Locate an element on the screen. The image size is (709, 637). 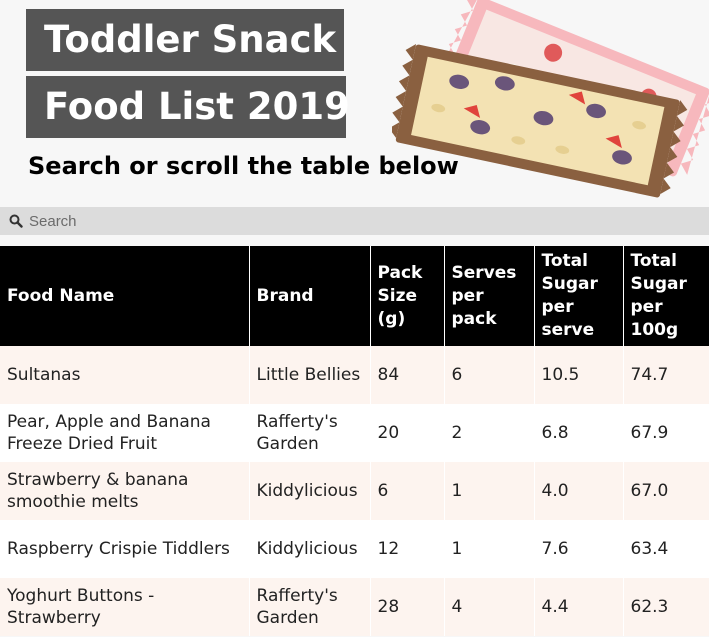
column-header-serves-per-pack: Serves per pack is located at coordinates (488, 296).